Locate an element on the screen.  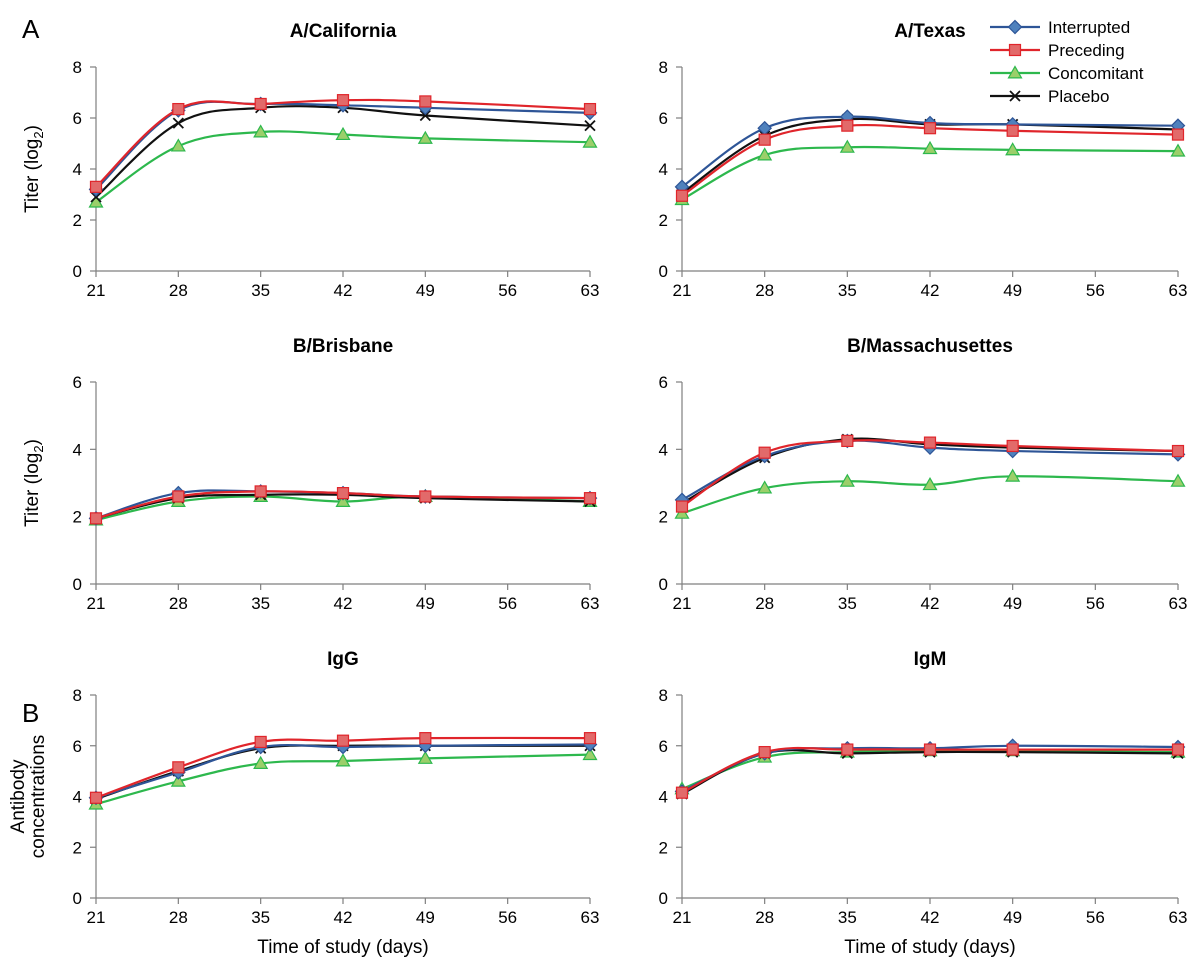
legend: Interrupted Preceding Concomitant Placebo is located at coordinates (1067, 62).